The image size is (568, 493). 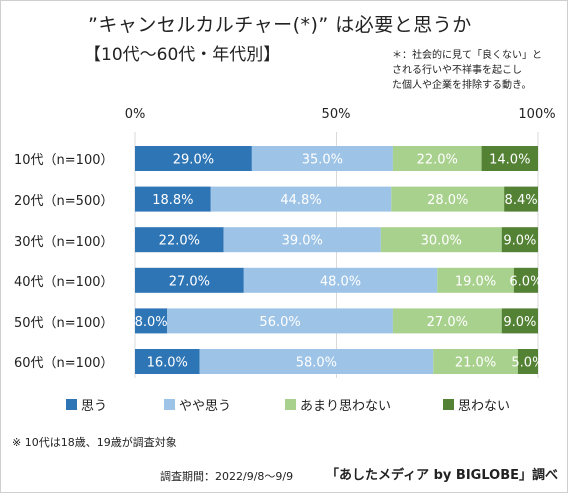 I want to click on data-label: 44.8%, so click(x=300, y=200).